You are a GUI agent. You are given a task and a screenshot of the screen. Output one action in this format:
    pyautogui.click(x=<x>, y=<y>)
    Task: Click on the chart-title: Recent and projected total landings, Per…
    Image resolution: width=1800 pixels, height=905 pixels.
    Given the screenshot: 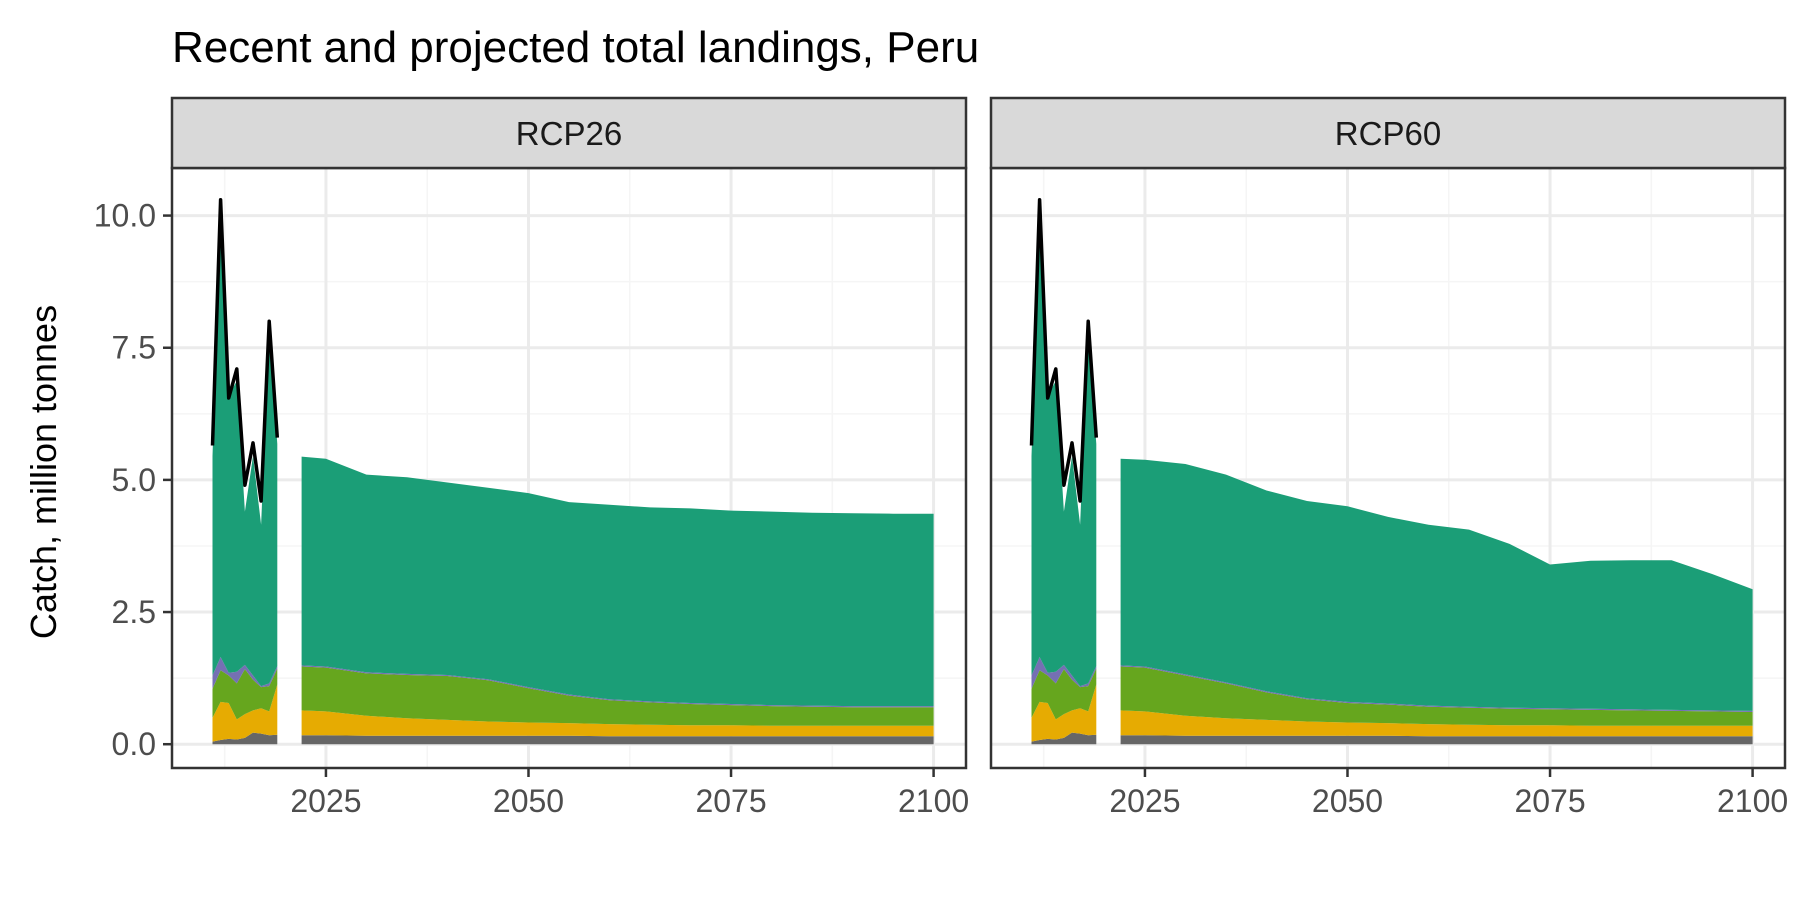 What is the action you would take?
    pyautogui.click(x=575, y=47)
    